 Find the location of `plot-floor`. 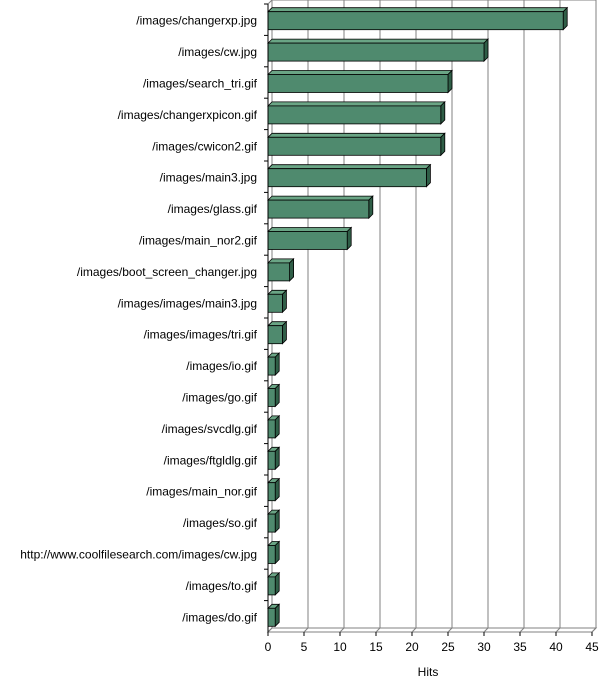

plot-floor is located at coordinates (432, 630).